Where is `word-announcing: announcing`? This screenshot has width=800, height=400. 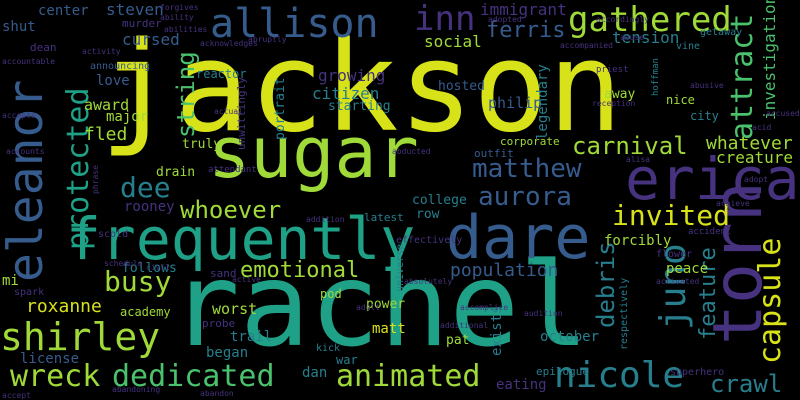
word-announcing: announcing is located at coordinates (120, 66).